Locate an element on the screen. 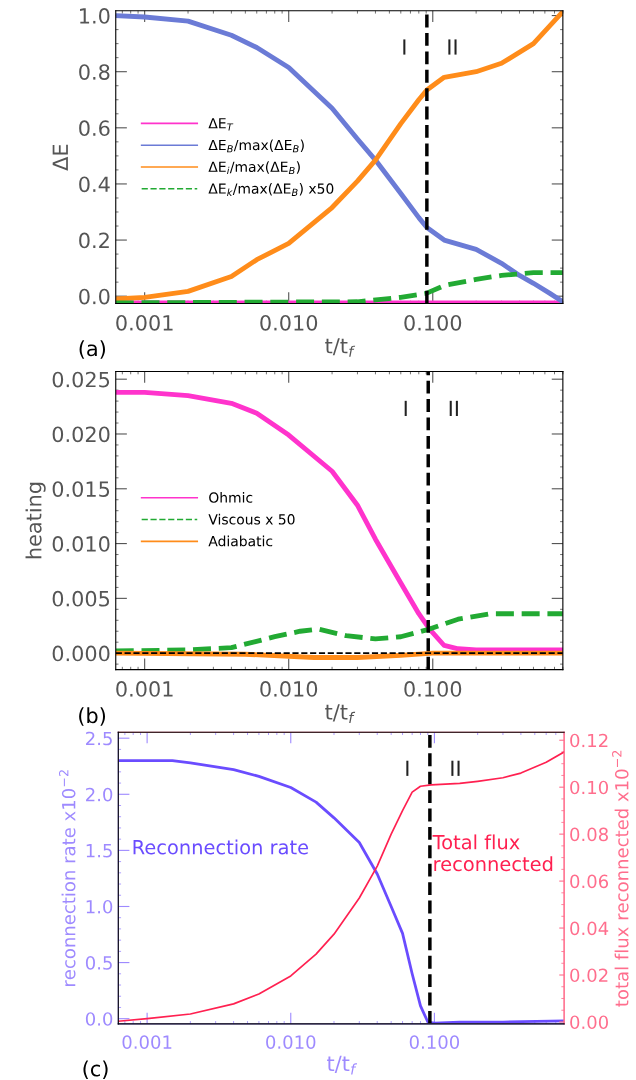 This screenshot has height=1080, width=636. y-tick-label: 0.000 is located at coordinates (81, 653).